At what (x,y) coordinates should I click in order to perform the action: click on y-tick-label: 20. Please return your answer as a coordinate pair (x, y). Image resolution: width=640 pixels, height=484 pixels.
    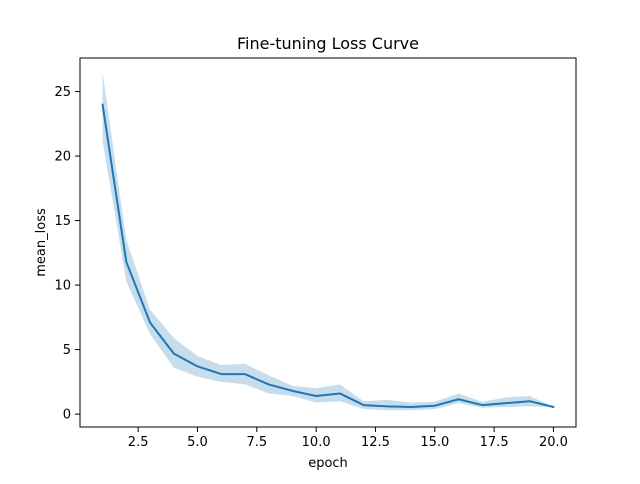
    Looking at the image, I should click on (62, 157).